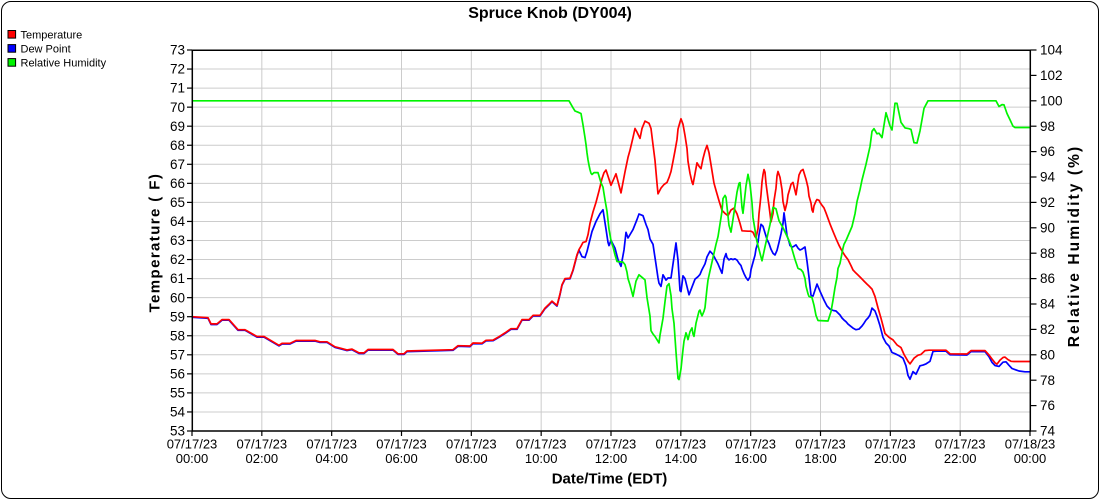 Image resolution: width=1100 pixels, height=500 pixels. Describe the element at coordinates (177, 354) in the screenshot. I see `svg-text: 57` at that location.